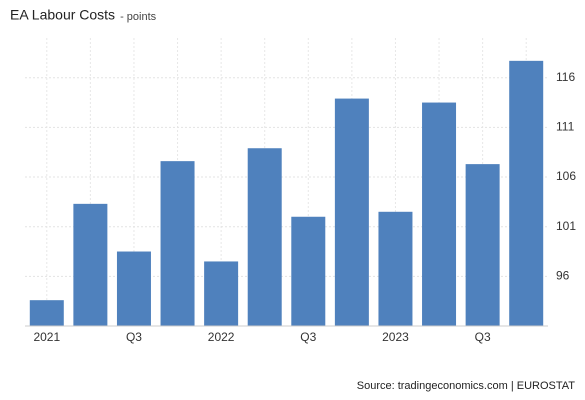 This screenshot has width=585, height=400. Describe the element at coordinates (395, 337) in the screenshot. I see `x-tick-label: 2023` at that location.